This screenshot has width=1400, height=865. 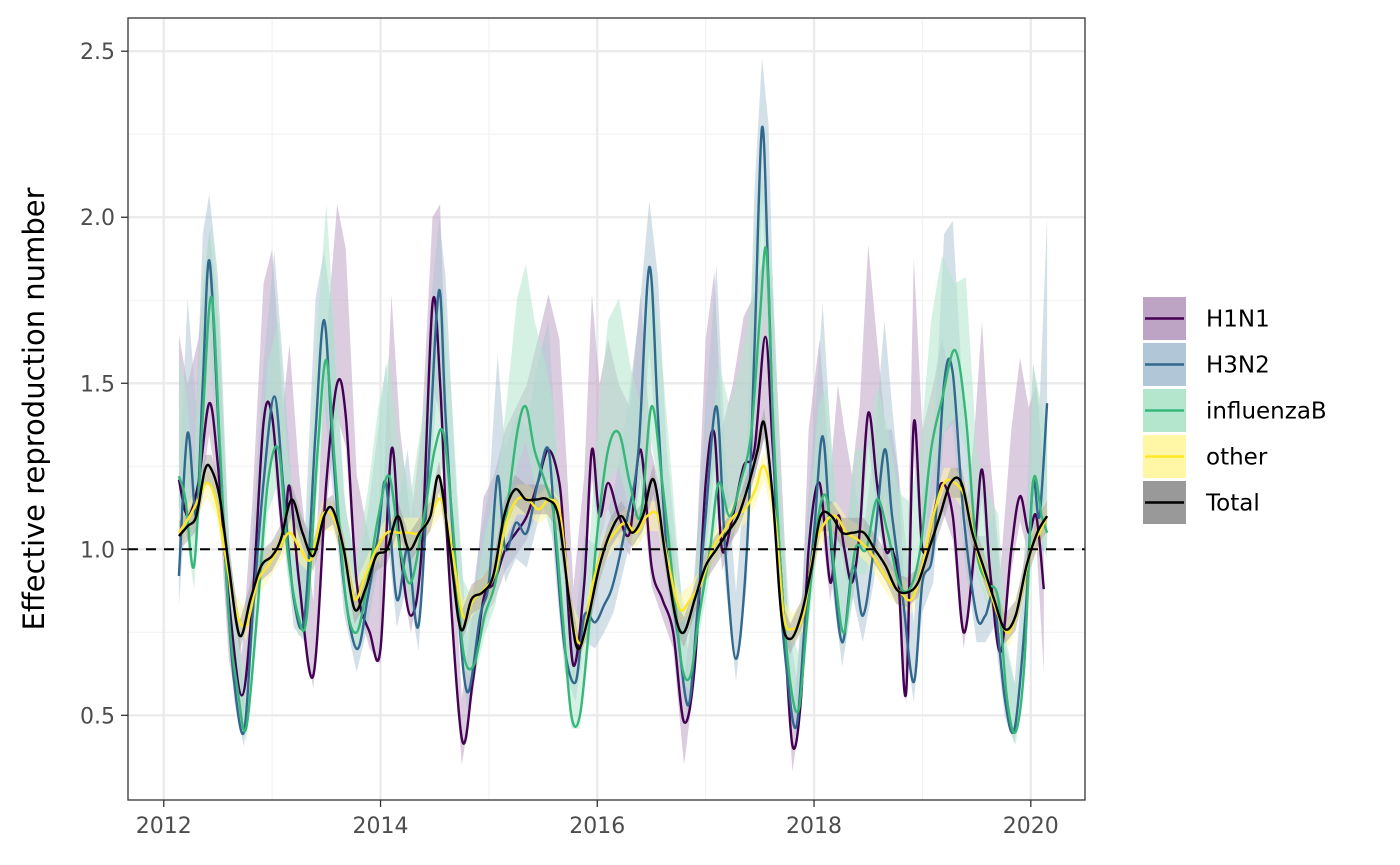 What do you see at coordinates (1237, 458) in the screenshot?
I see `legend-label: other` at bounding box center [1237, 458].